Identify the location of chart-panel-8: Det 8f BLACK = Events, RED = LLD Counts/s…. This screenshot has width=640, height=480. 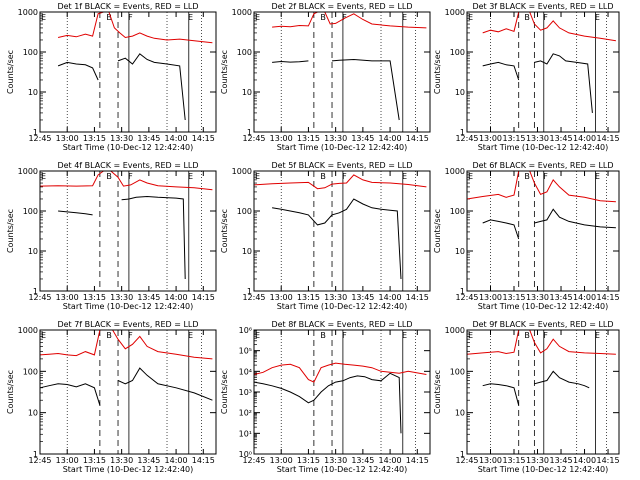
(325, 397).